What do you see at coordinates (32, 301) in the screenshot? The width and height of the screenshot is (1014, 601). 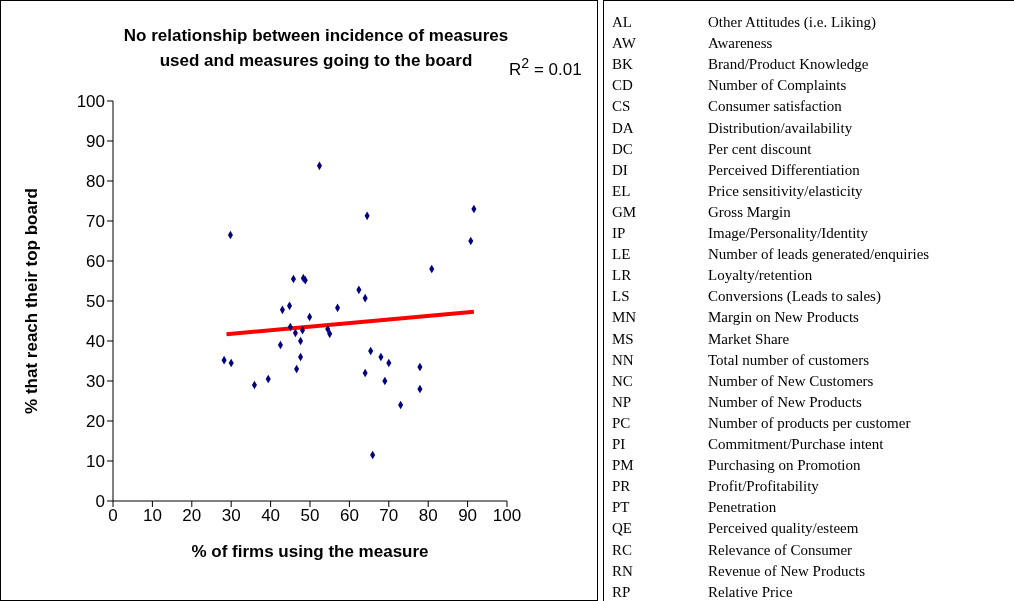 I see `y-axis-title: % that reach their top board` at bounding box center [32, 301].